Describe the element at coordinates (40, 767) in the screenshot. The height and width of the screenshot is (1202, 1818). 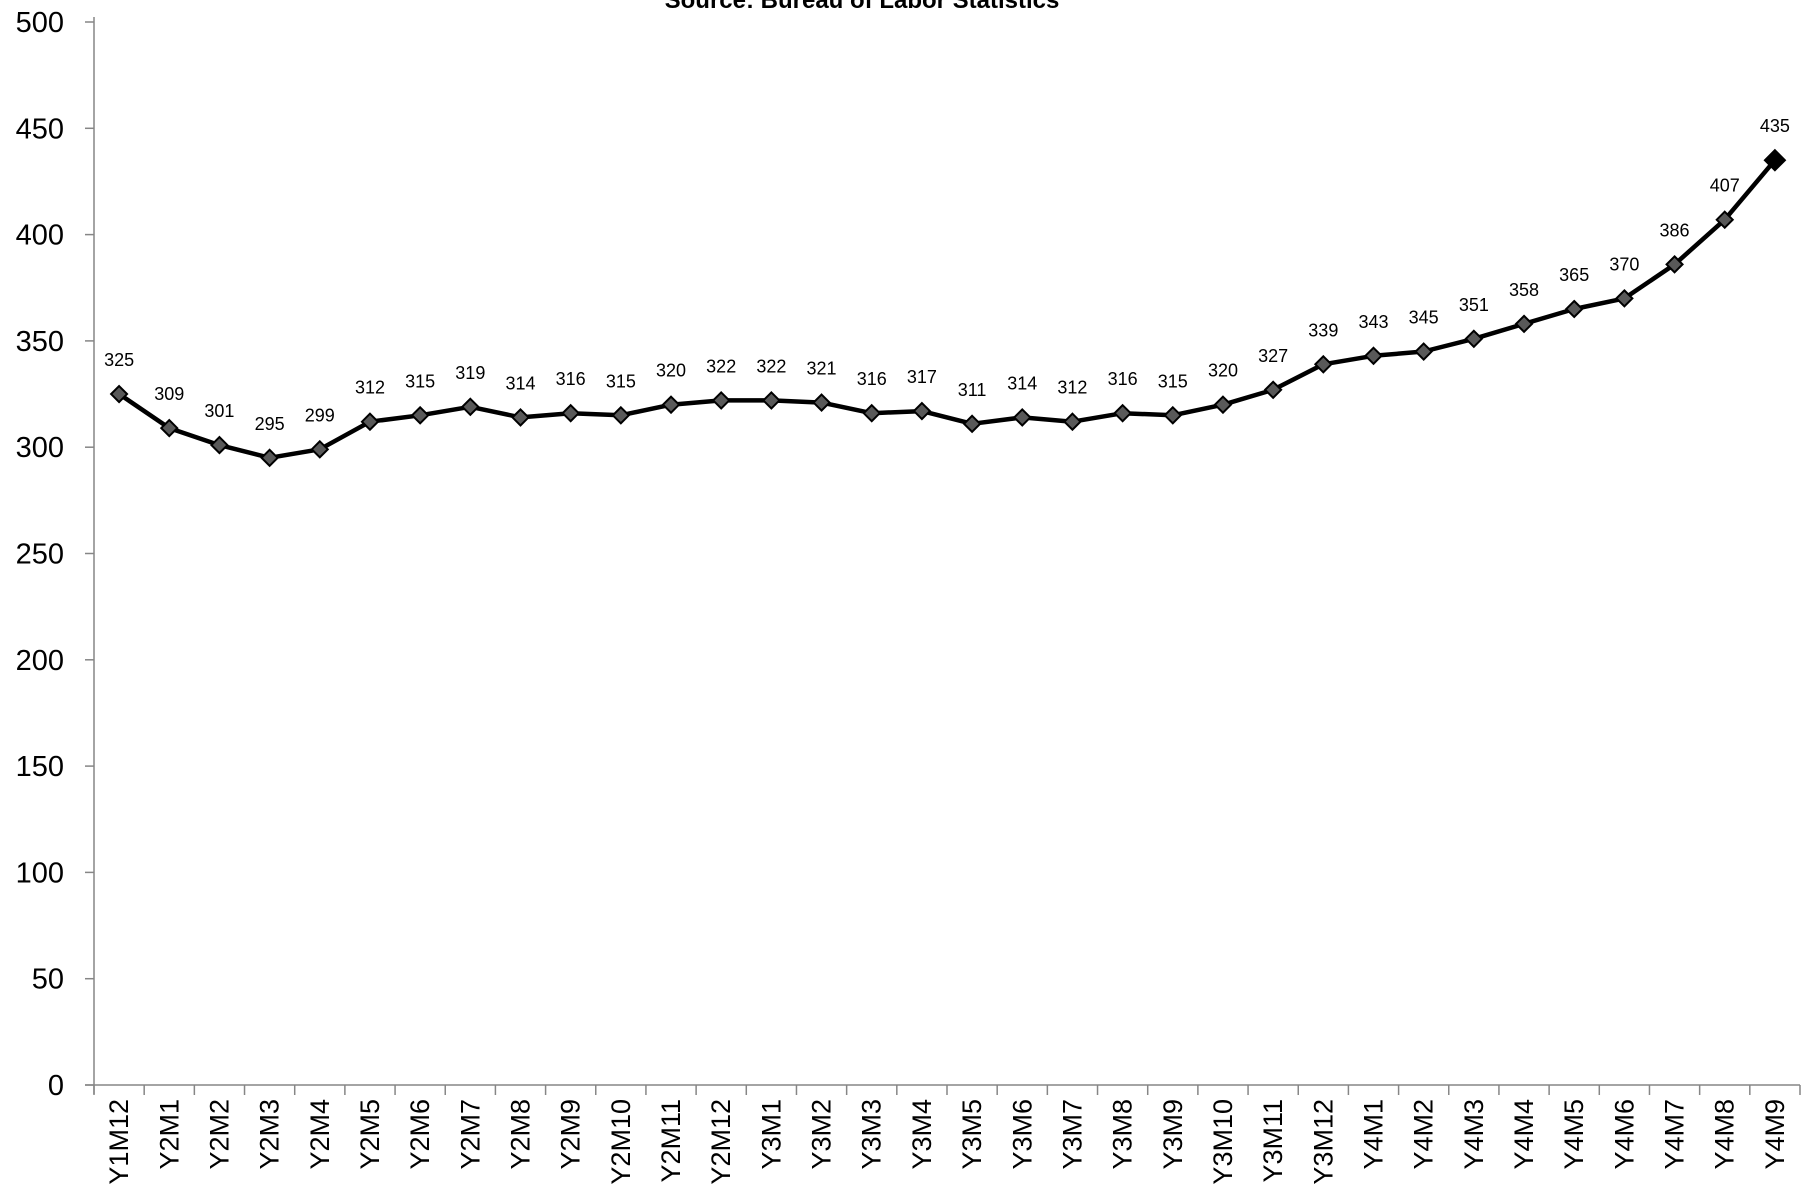
I see `y-tick-label: 150` at that location.